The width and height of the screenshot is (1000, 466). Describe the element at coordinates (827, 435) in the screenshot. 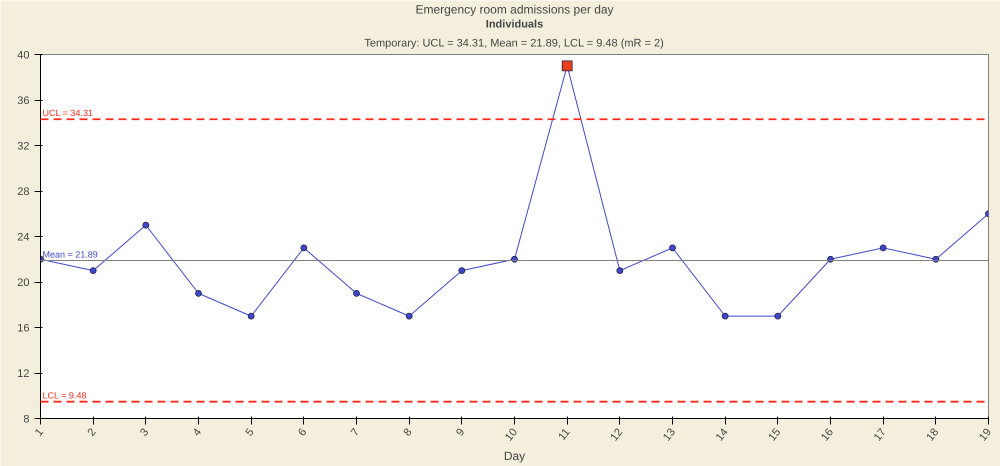

I see `x-tick-label: 16` at that location.